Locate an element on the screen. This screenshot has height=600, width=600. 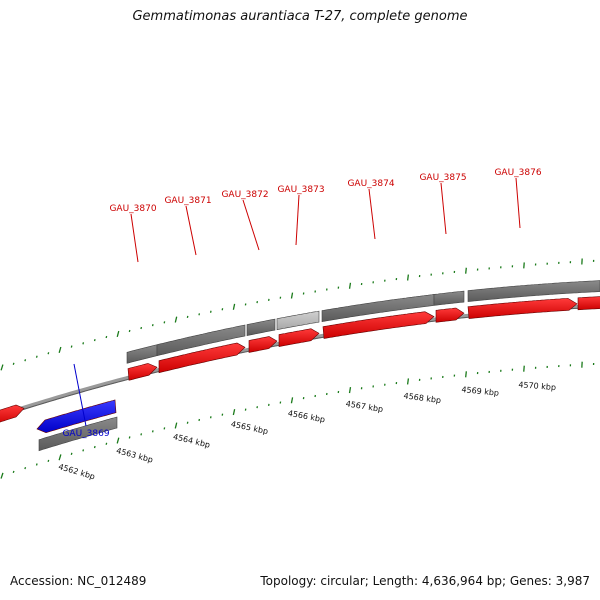
scale-label: 4567 kbp is located at coordinates (364, 406).